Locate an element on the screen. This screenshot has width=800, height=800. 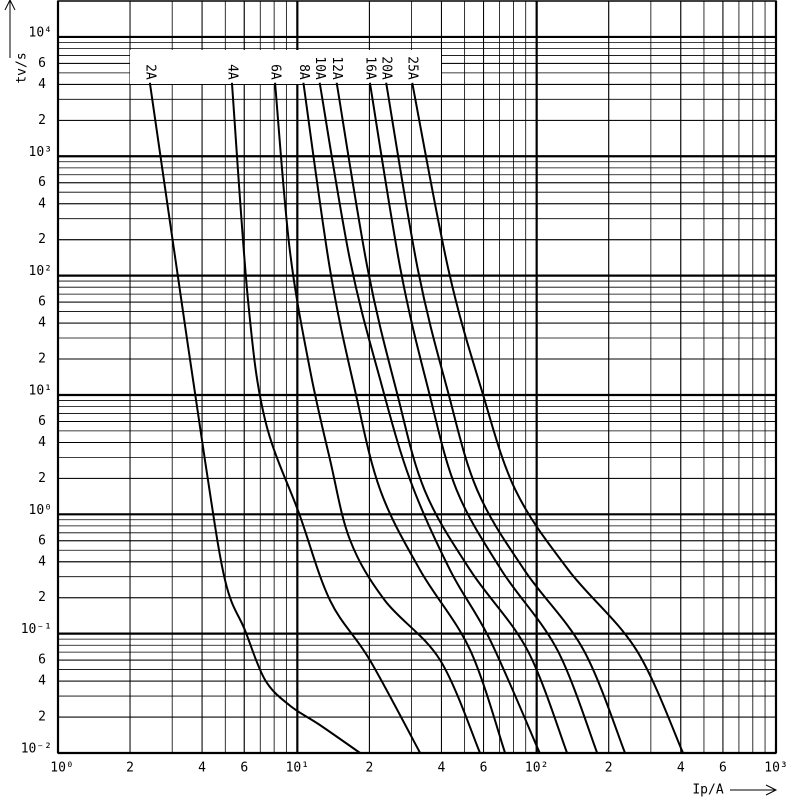
curve-label: 6A is located at coordinates (275, 72).